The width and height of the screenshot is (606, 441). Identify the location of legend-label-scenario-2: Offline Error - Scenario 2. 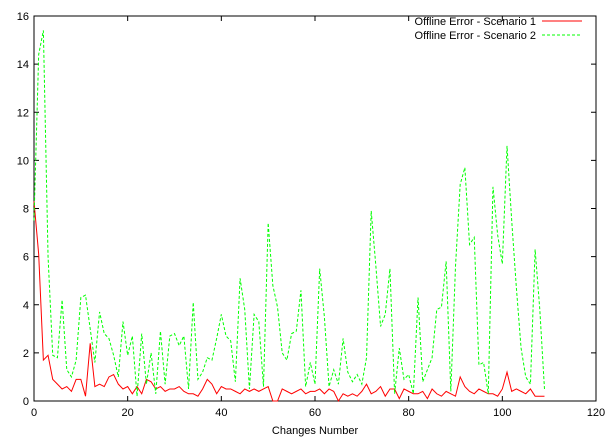
(475, 36).